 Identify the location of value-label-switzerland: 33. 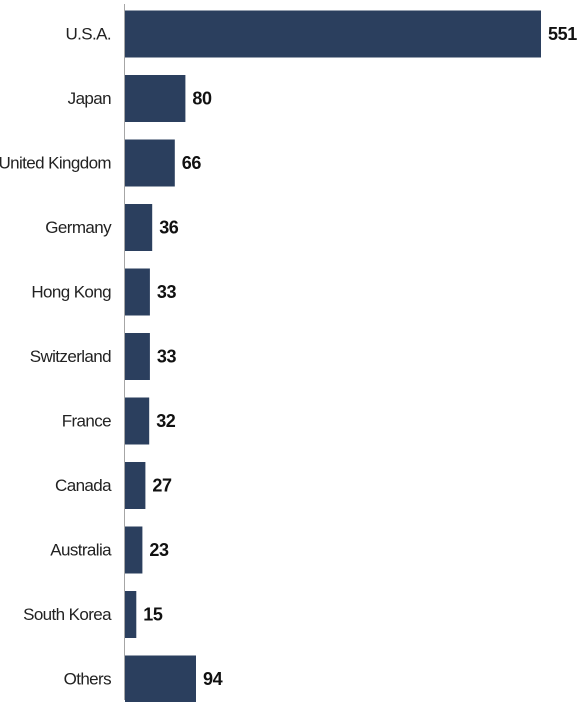
(167, 357).